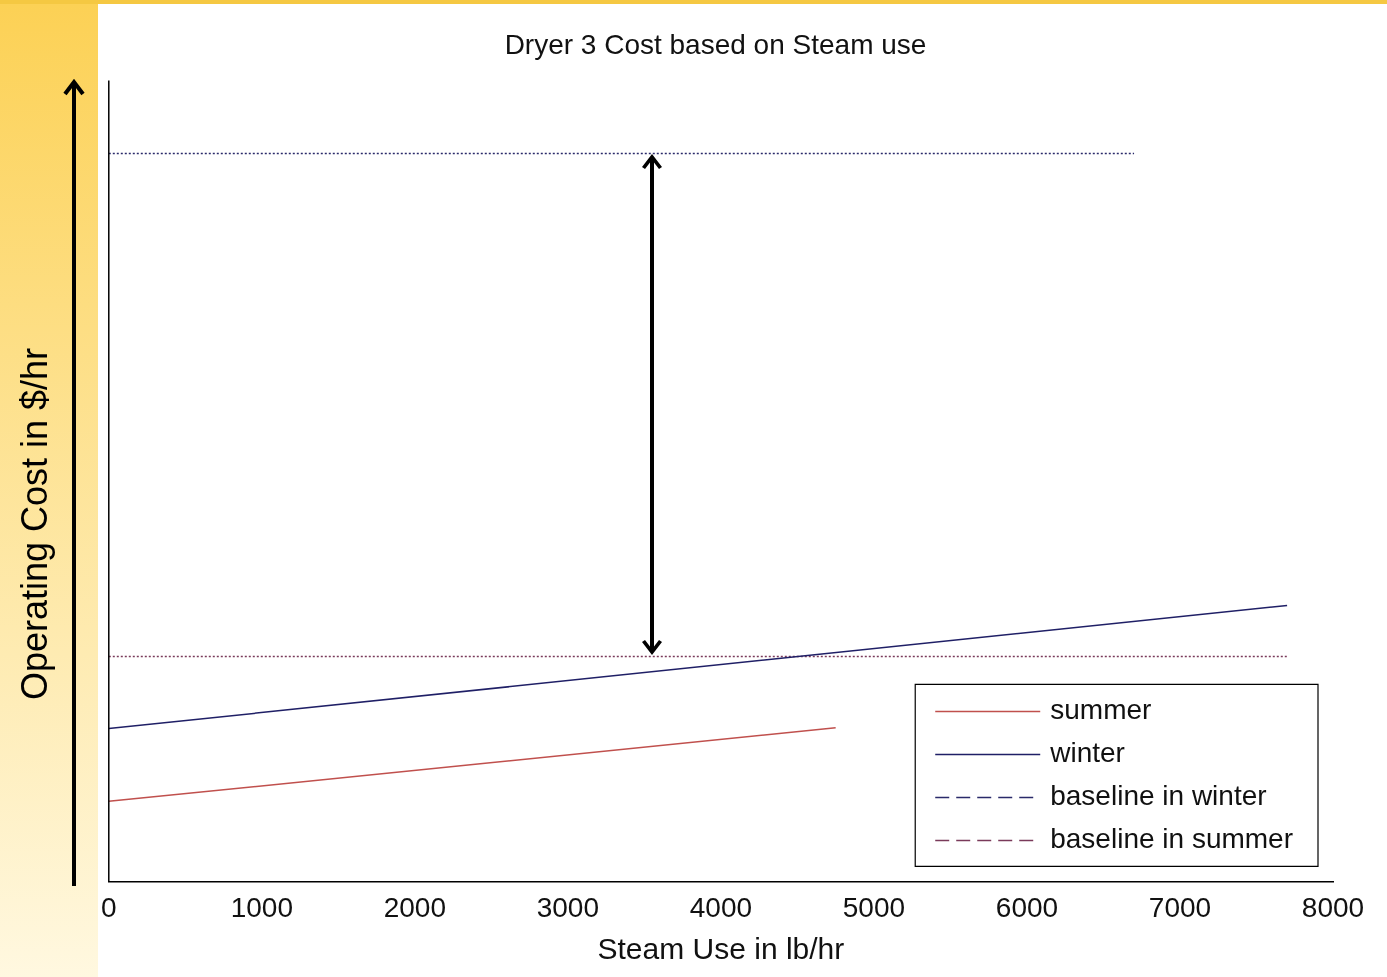 The width and height of the screenshot is (1387, 977). Describe the element at coordinates (721, 907) in the screenshot. I see `x-tick-label: 4000` at that location.